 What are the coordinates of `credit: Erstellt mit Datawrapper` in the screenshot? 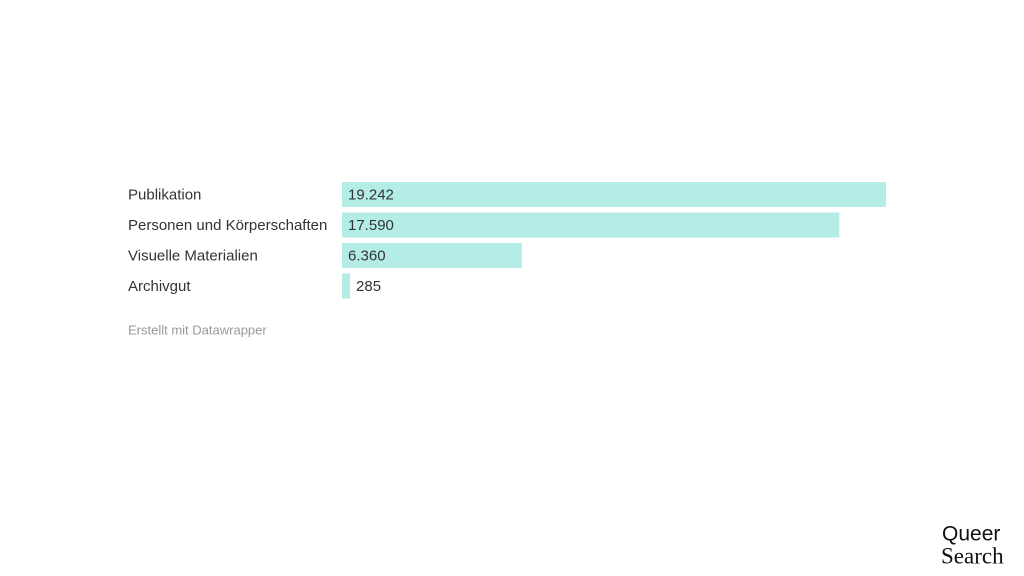 It's located at (197, 329).